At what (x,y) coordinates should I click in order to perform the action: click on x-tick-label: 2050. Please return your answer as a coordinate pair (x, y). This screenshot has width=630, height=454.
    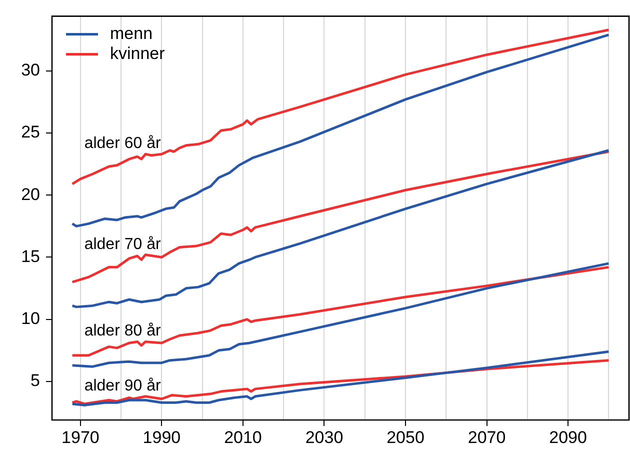
    Looking at the image, I should click on (405, 437).